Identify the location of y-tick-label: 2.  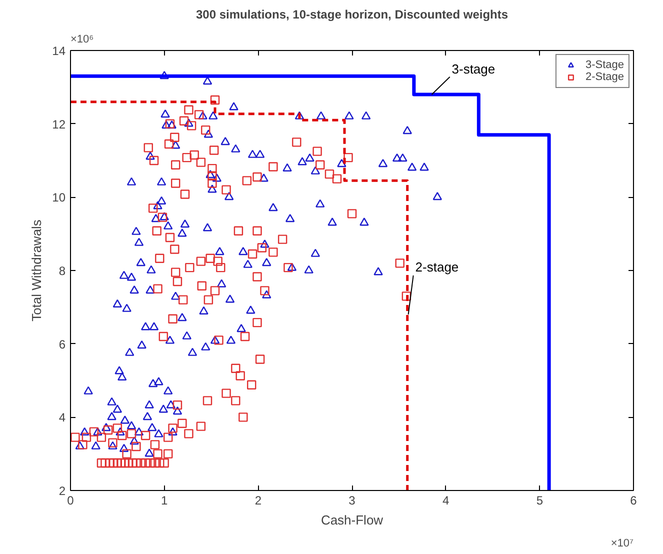
(62, 491).